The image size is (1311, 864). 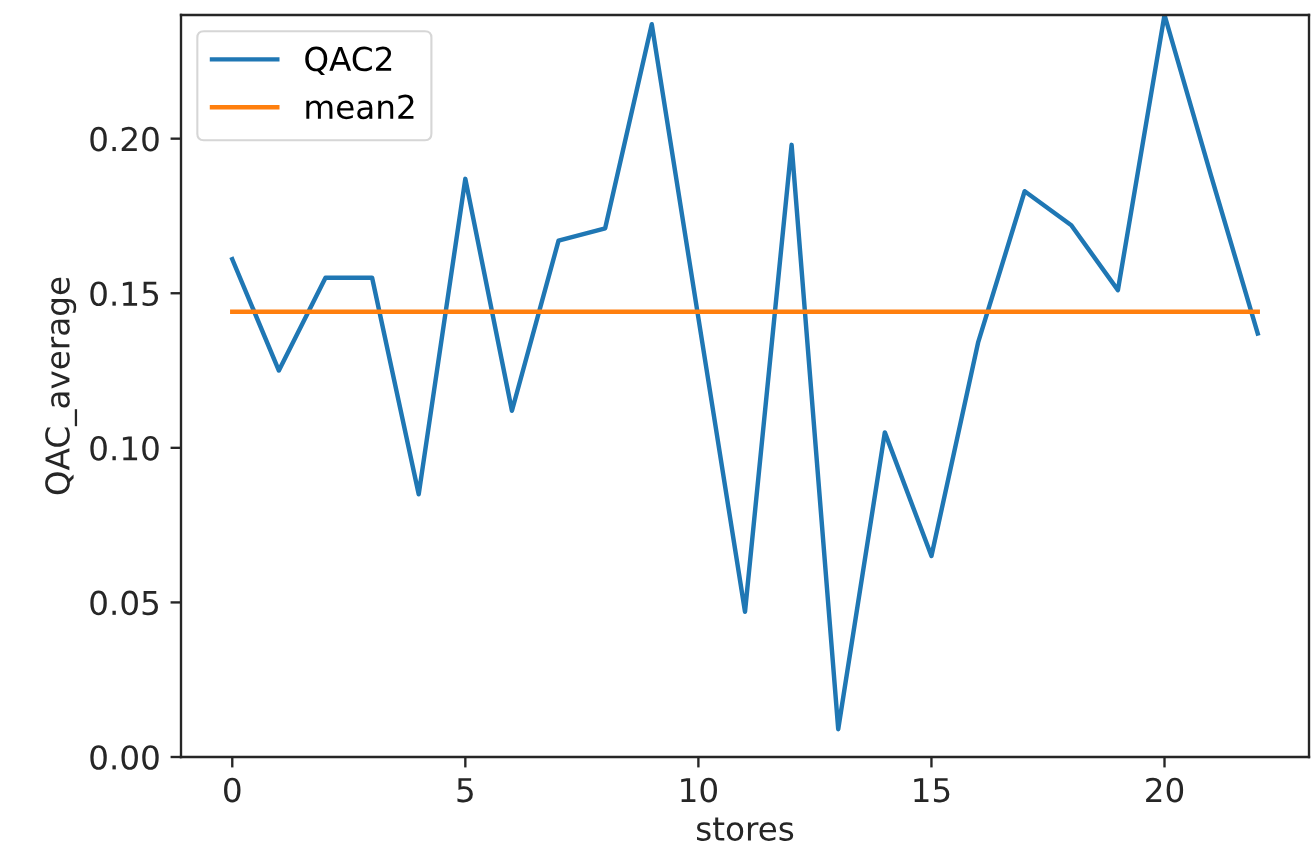 What do you see at coordinates (348, 61) in the screenshot?
I see `legend-label: QAC2` at bounding box center [348, 61].